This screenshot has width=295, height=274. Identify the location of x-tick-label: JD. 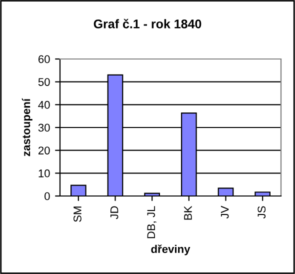
(114, 213).